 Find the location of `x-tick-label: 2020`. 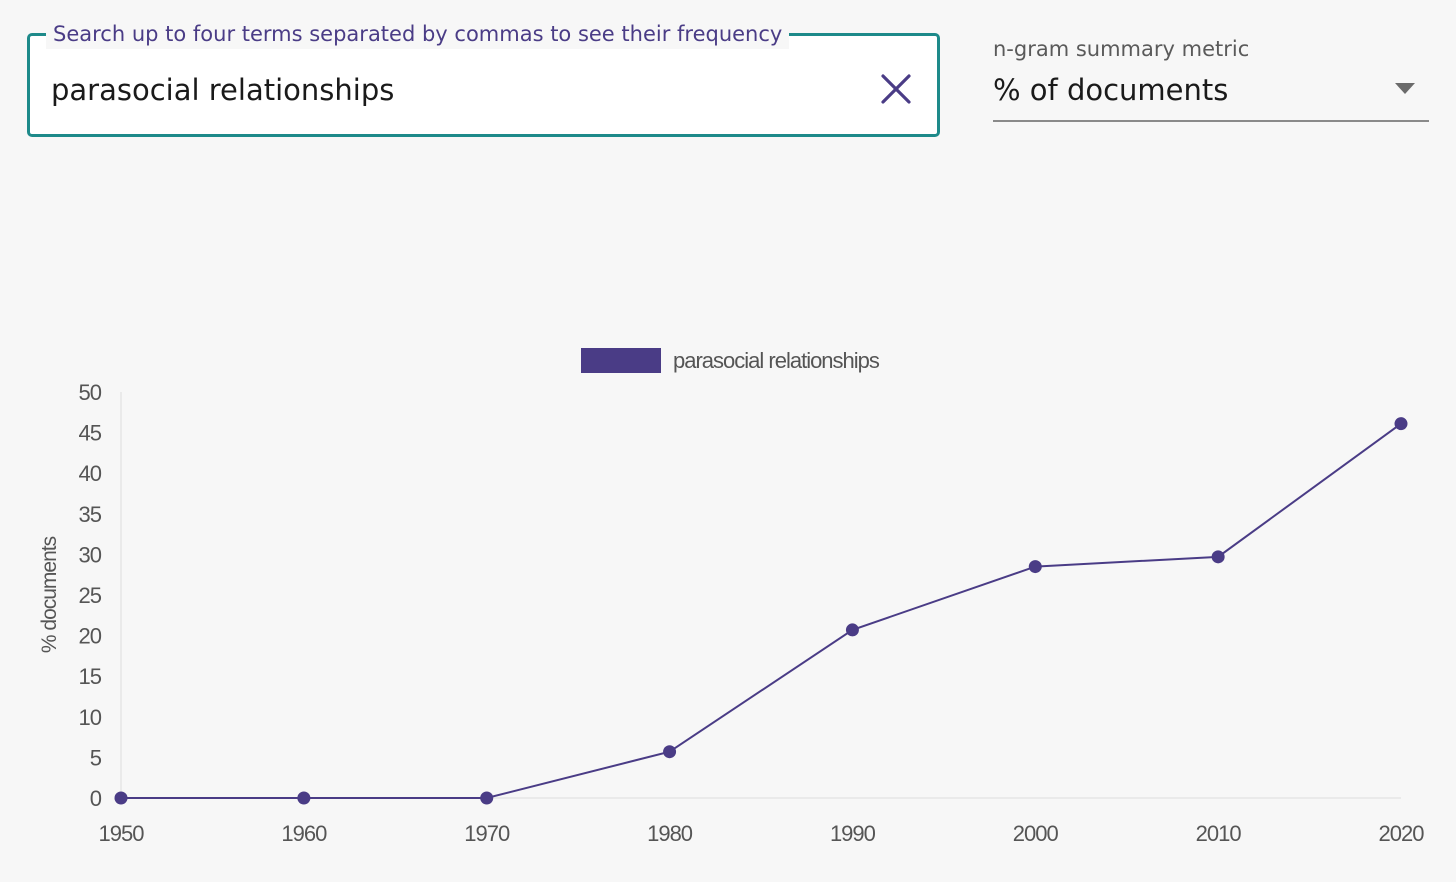

x-tick-label: 2020 is located at coordinates (1402, 833).